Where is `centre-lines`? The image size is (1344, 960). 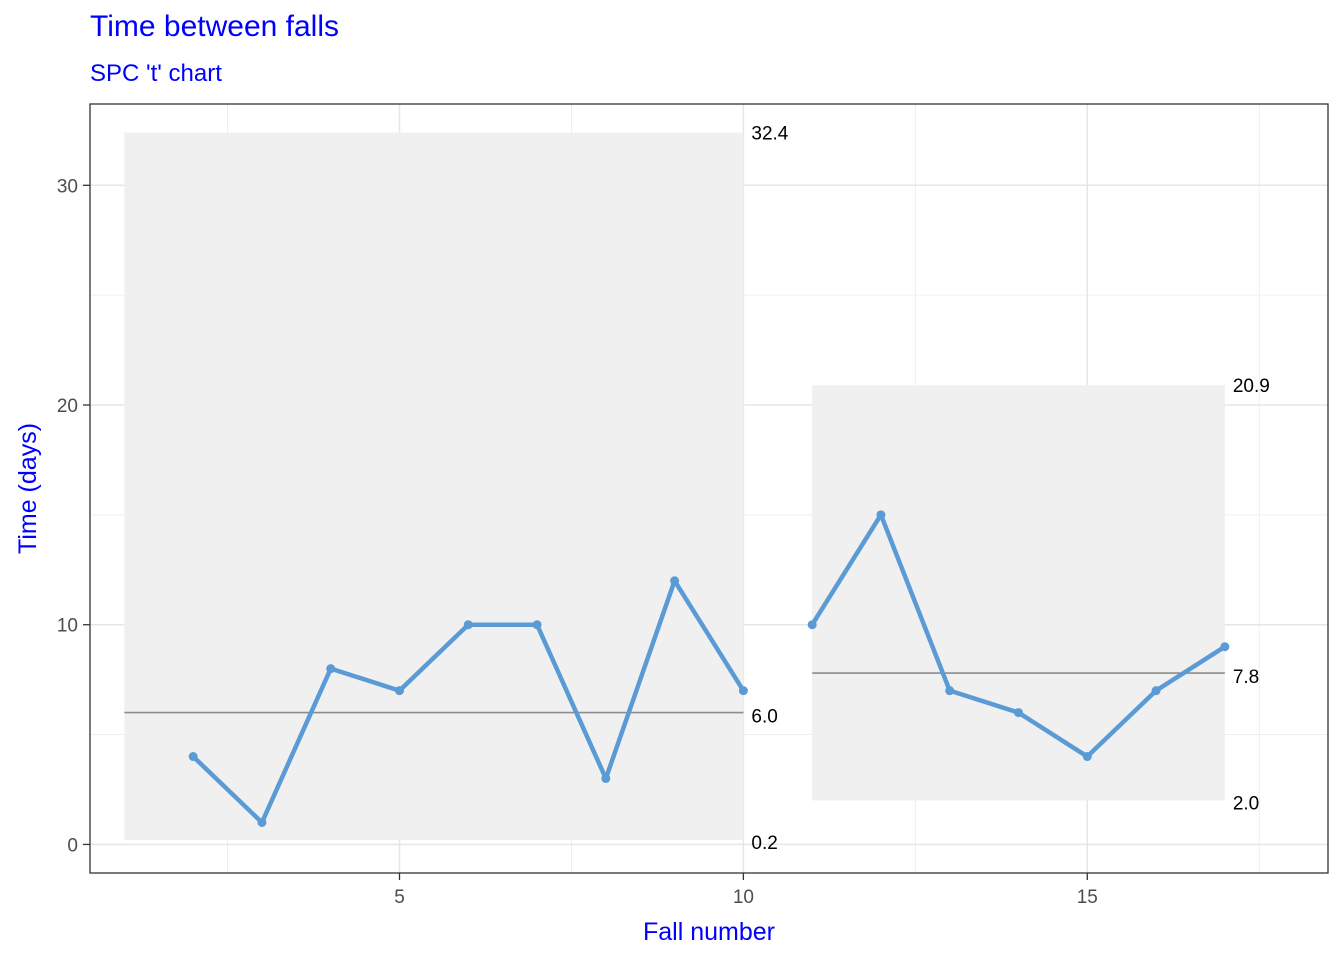 centre-lines is located at coordinates (674, 693).